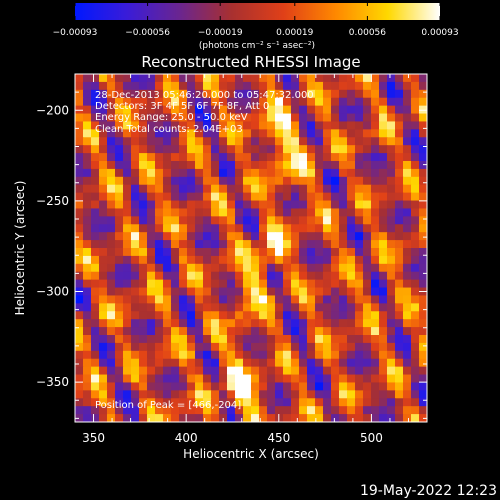 This screenshot has width=500, height=500. Describe the element at coordinates (52, 382) in the screenshot. I see `y-tick-label: −350` at that location.